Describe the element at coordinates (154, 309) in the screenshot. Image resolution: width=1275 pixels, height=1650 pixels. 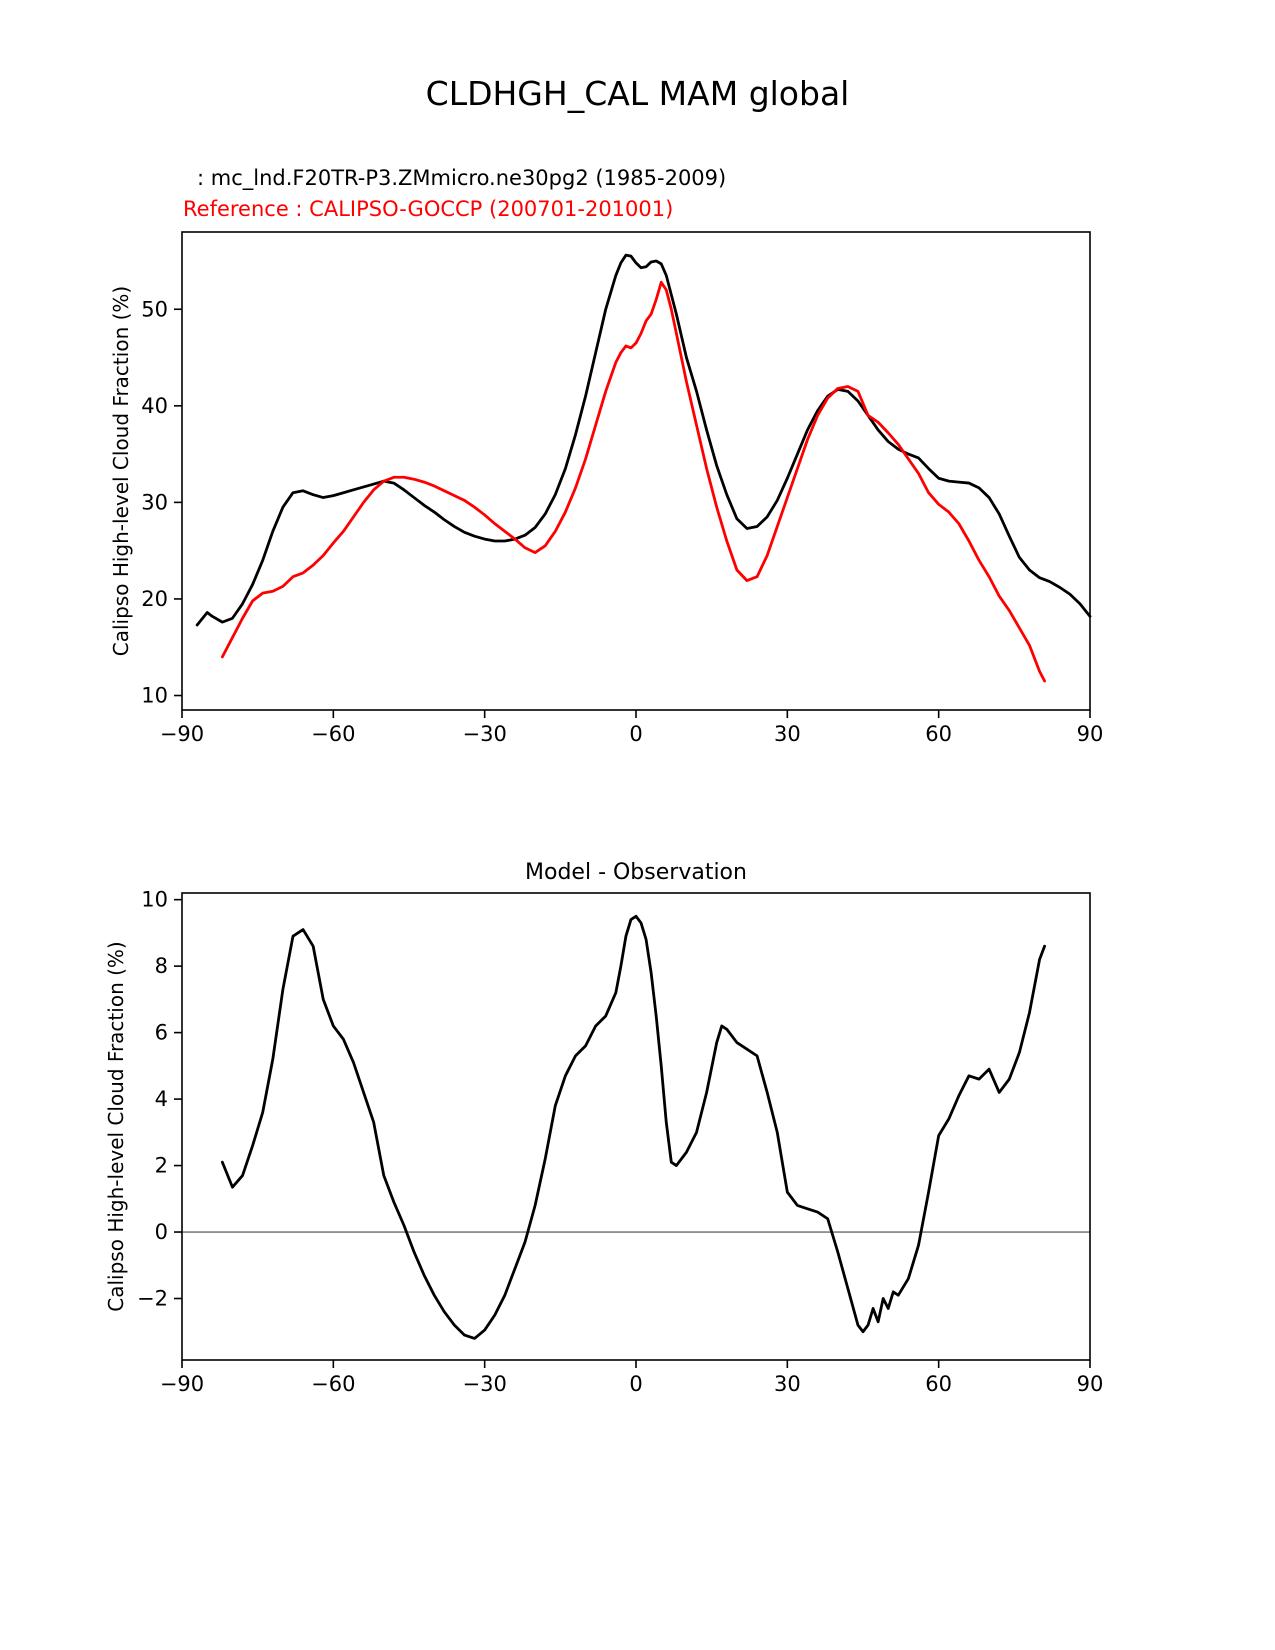
I see `y-tick-label: 50` at that location.